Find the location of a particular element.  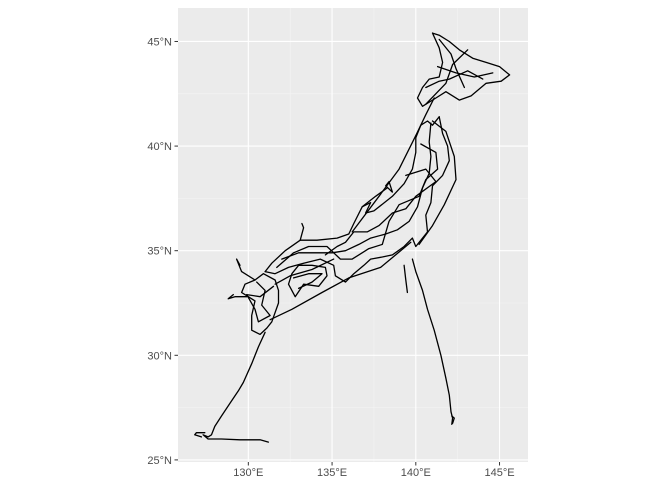

network-line-ferry-pacific-south is located at coordinates (340, 281).